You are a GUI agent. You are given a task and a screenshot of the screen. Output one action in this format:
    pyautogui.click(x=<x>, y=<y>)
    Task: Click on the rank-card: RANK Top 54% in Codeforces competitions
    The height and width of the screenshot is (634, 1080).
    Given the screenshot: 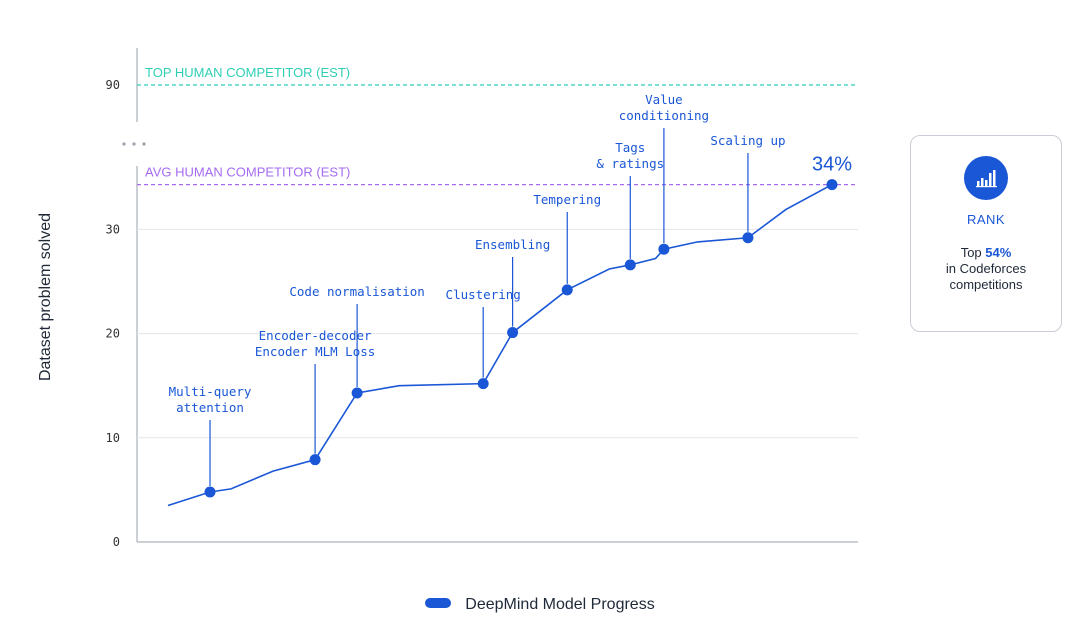 What is the action you would take?
    pyautogui.click(x=986, y=233)
    